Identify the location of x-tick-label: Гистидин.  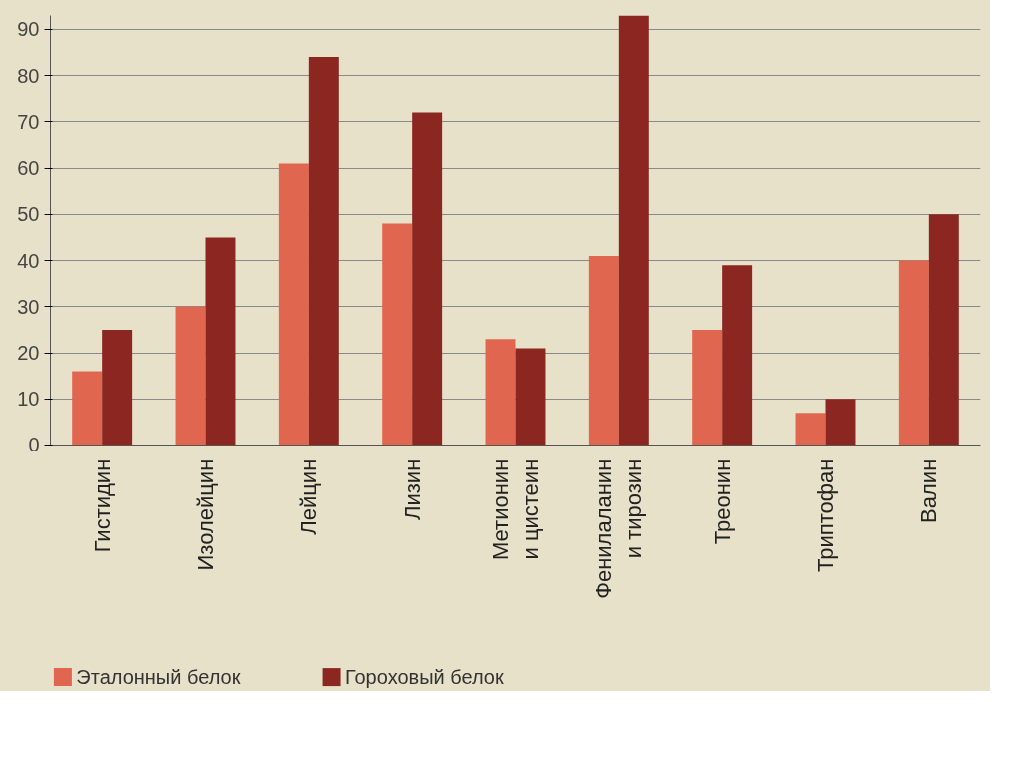
(102, 505).